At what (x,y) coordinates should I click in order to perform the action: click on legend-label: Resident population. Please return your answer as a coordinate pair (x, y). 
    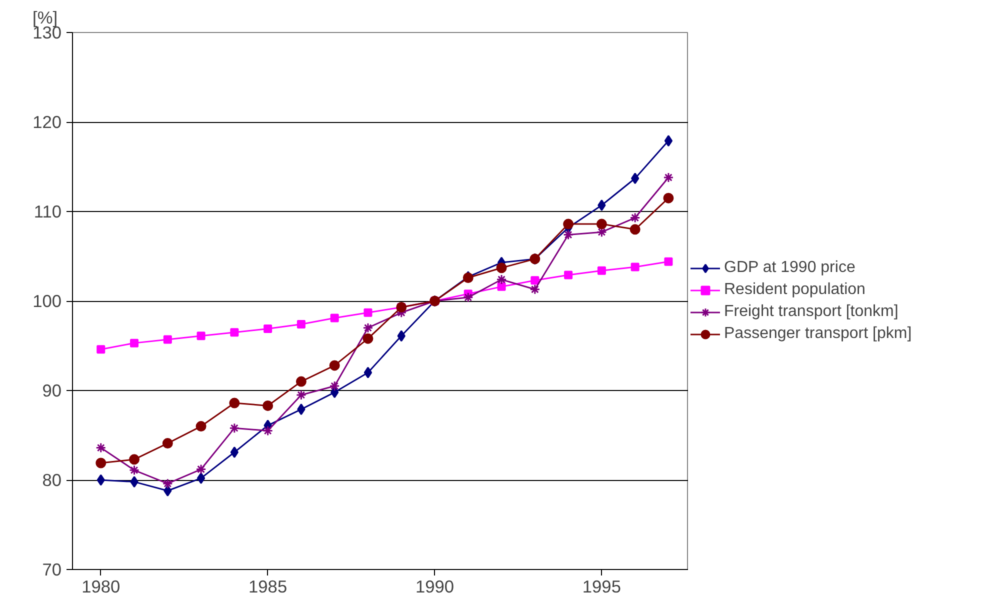
    Looking at the image, I should click on (795, 289).